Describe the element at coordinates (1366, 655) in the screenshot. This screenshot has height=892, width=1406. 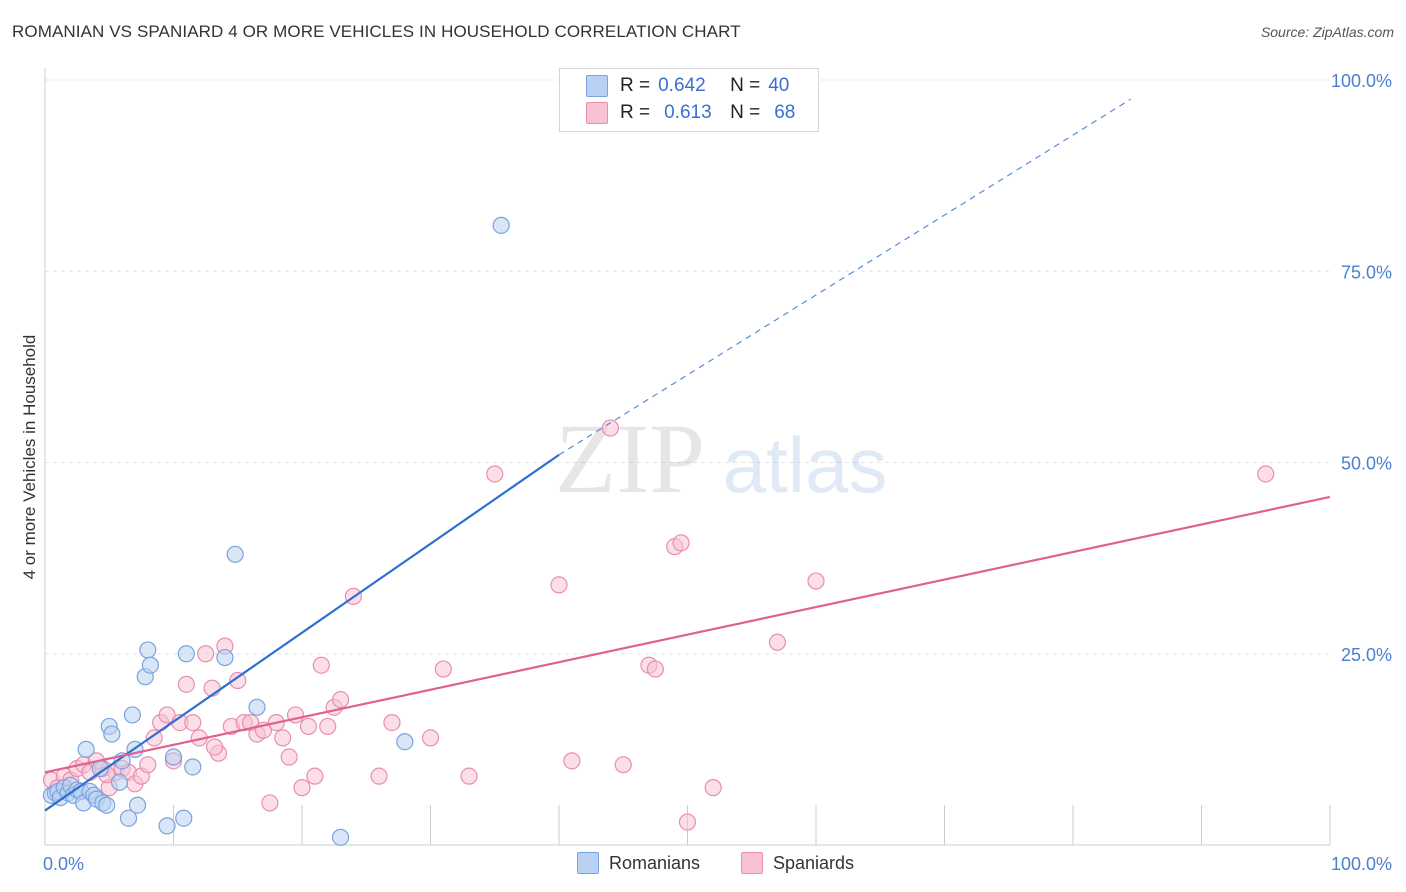
I see `y-tick-label: 25.0%` at that location.